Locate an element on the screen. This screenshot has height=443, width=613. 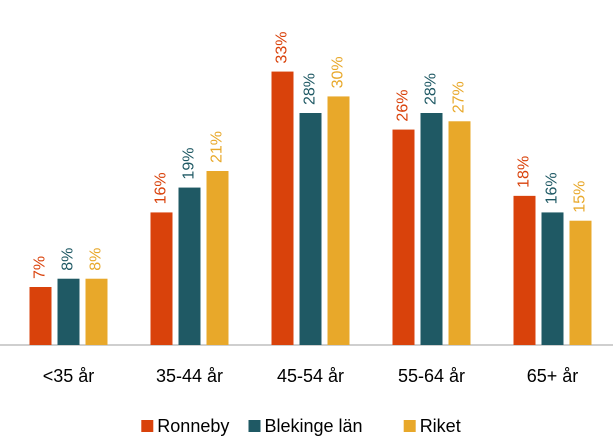
data-label: 19% is located at coordinates (189, 164).